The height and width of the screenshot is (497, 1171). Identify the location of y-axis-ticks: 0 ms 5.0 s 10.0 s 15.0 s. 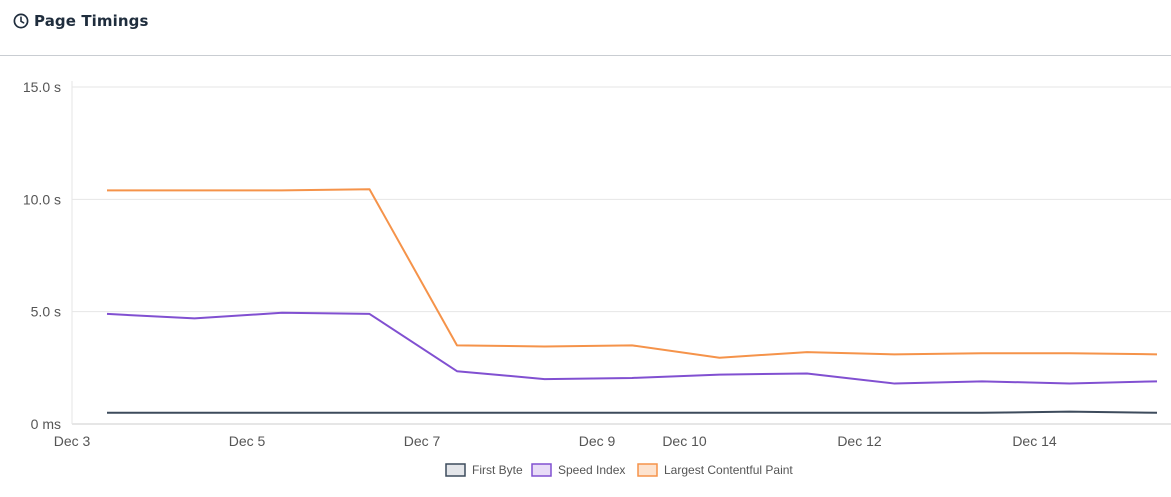
(42, 255).